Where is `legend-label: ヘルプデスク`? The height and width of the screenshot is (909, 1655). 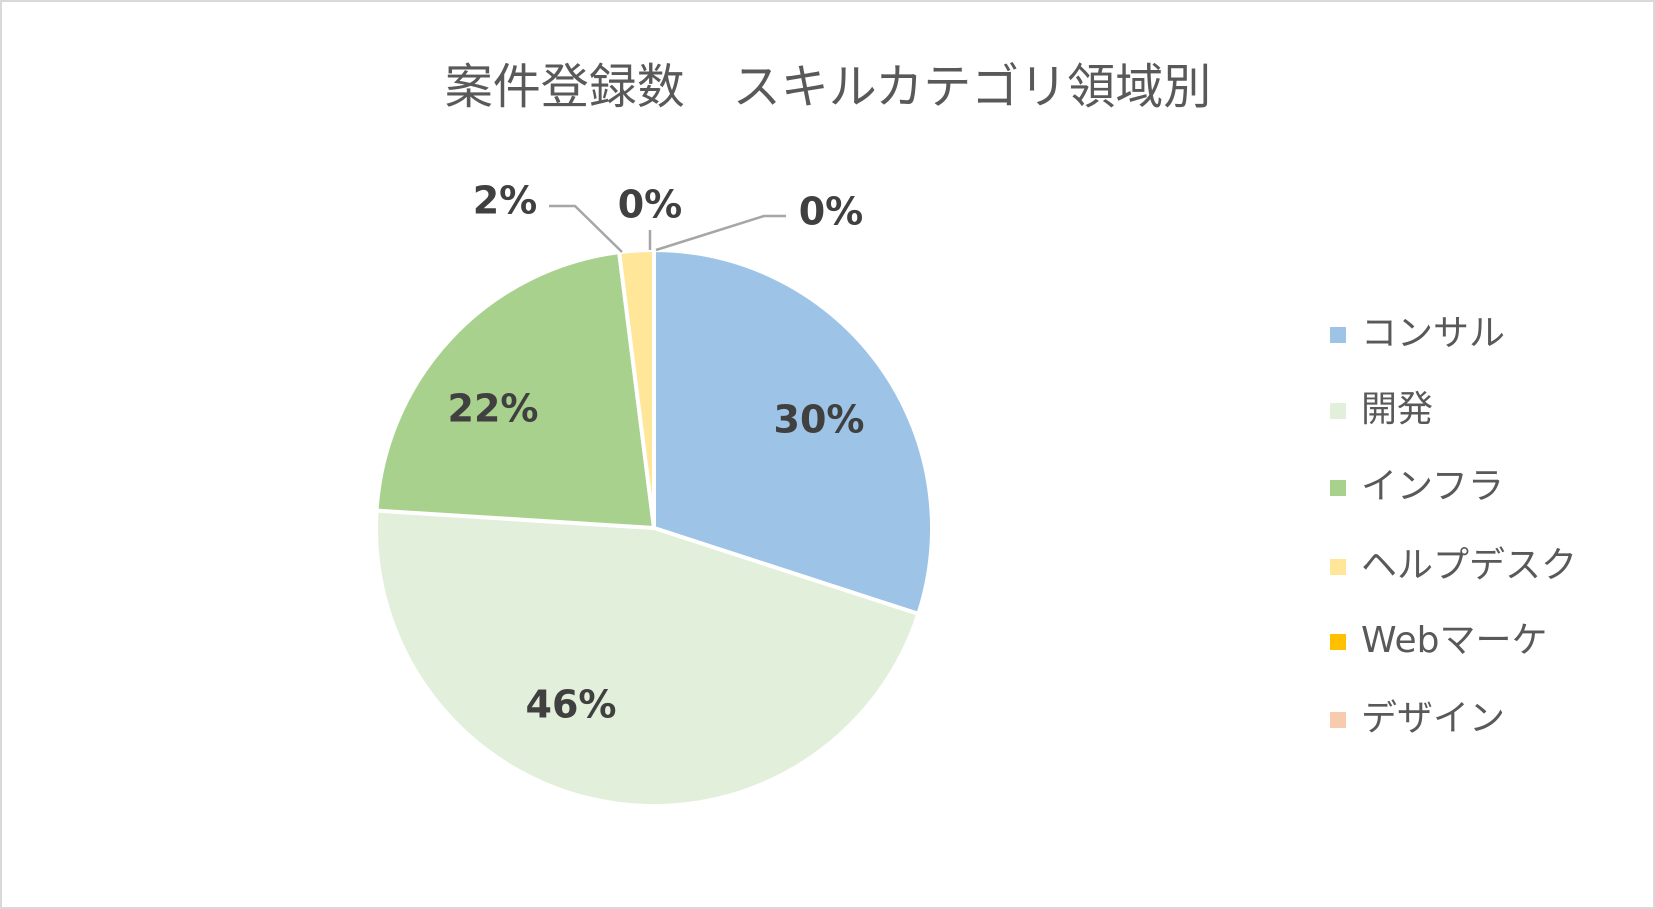 legend-label: ヘルプデスク is located at coordinates (1469, 565).